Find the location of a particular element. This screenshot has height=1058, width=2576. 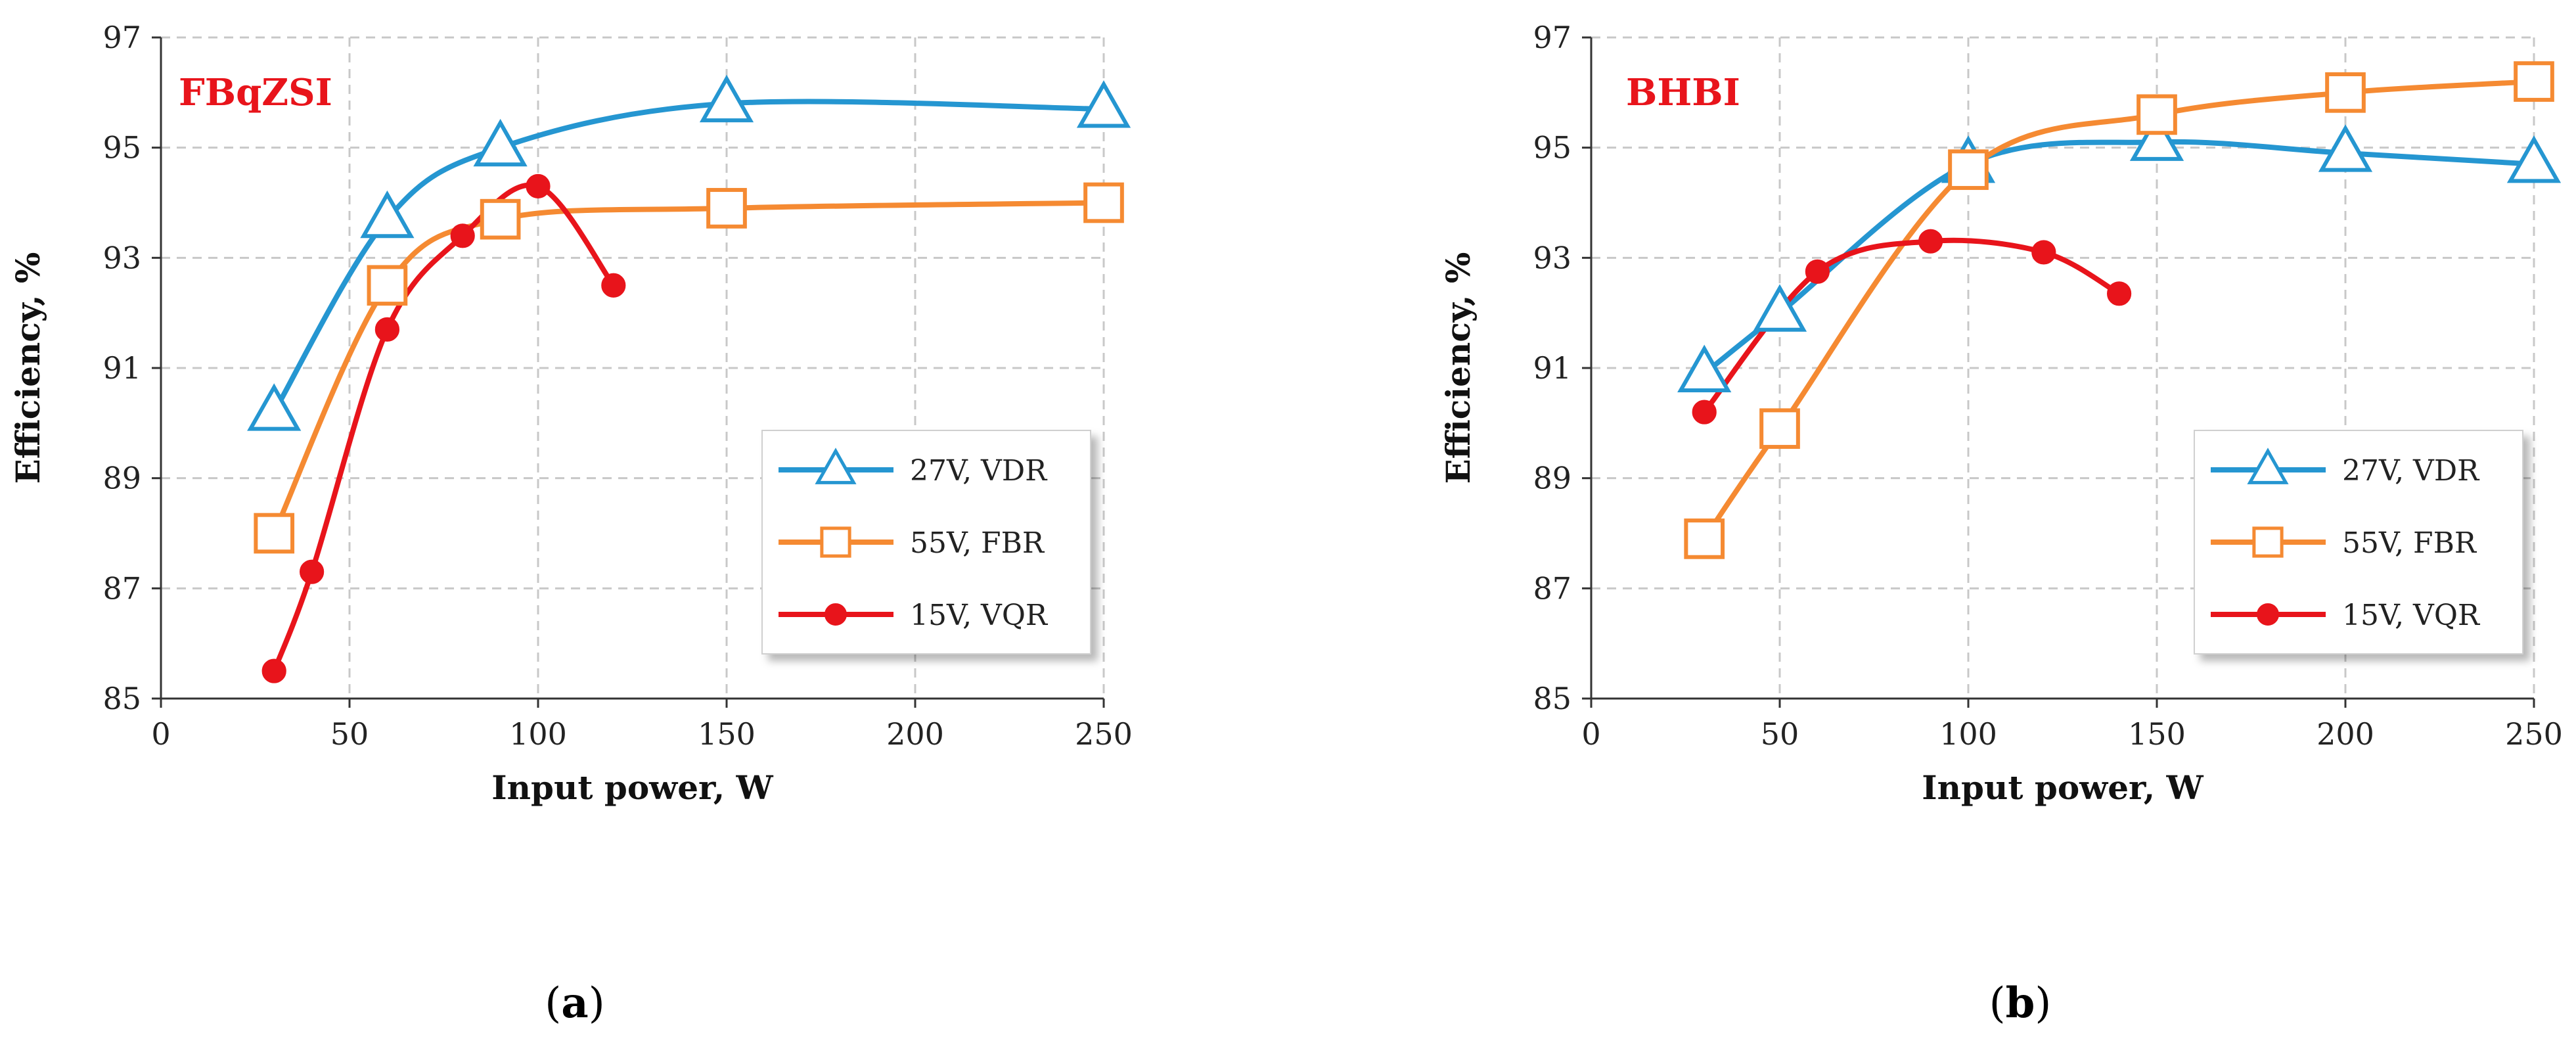

panel-title: FBqZSI is located at coordinates (255, 93).